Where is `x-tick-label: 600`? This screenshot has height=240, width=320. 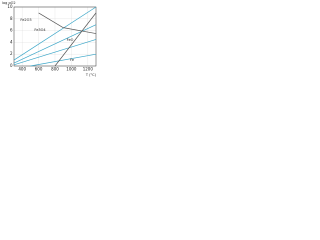 x-tick-label: 600 is located at coordinates (39, 69).